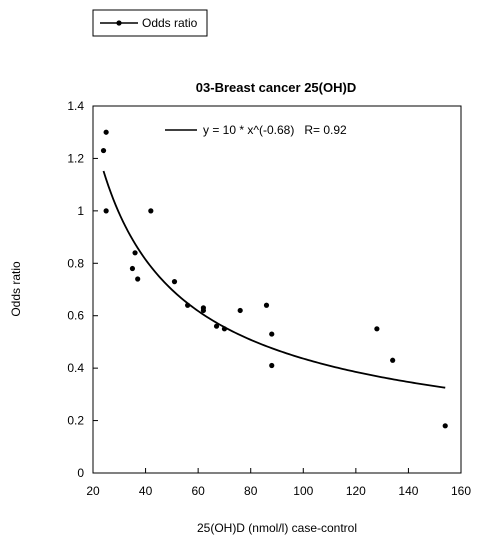 This screenshot has width=501, height=557. Describe the element at coordinates (276, 87) in the screenshot. I see `chart-title: 03-Breast cancer 25(OH)D` at that location.